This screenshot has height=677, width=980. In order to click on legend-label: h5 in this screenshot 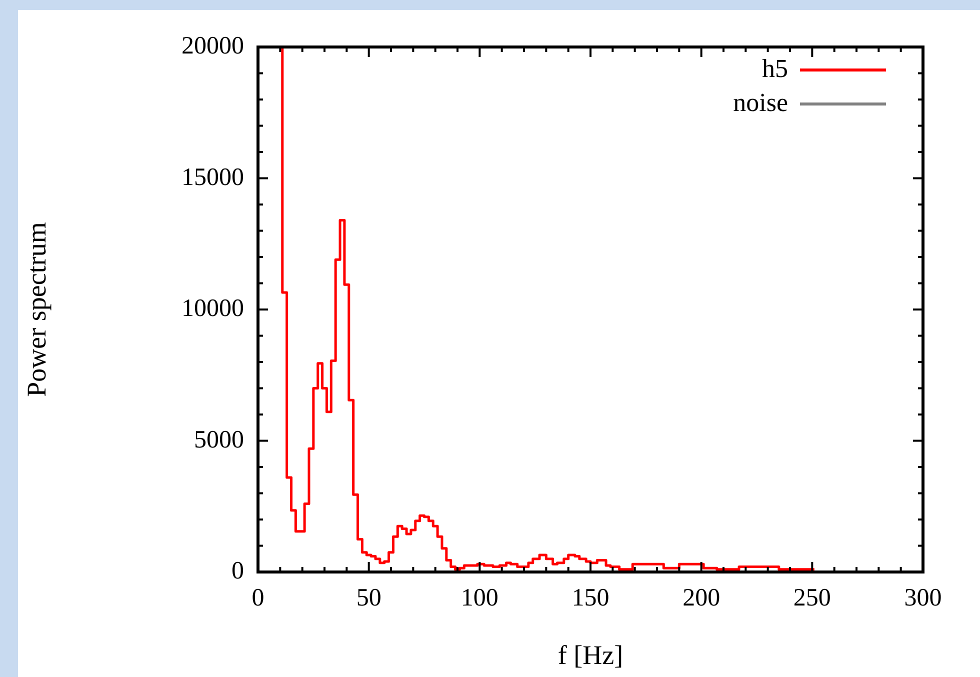, I will do `click(775, 68)`.